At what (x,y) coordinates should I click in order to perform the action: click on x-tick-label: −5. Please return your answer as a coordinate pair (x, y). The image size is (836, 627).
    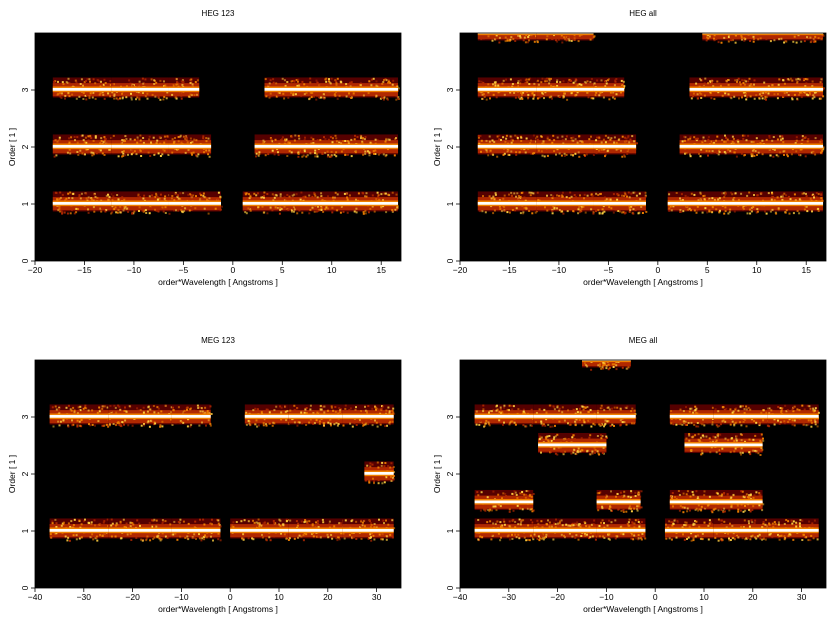
    Looking at the image, I should click on (609, 270).